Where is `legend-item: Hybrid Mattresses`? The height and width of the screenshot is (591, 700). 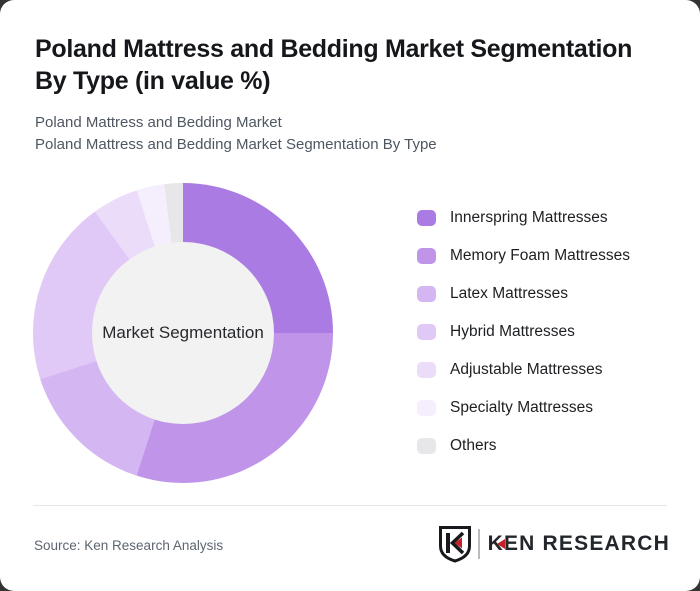
legend-item: Hybrid Mattresses is located at coordinates (523, 332).